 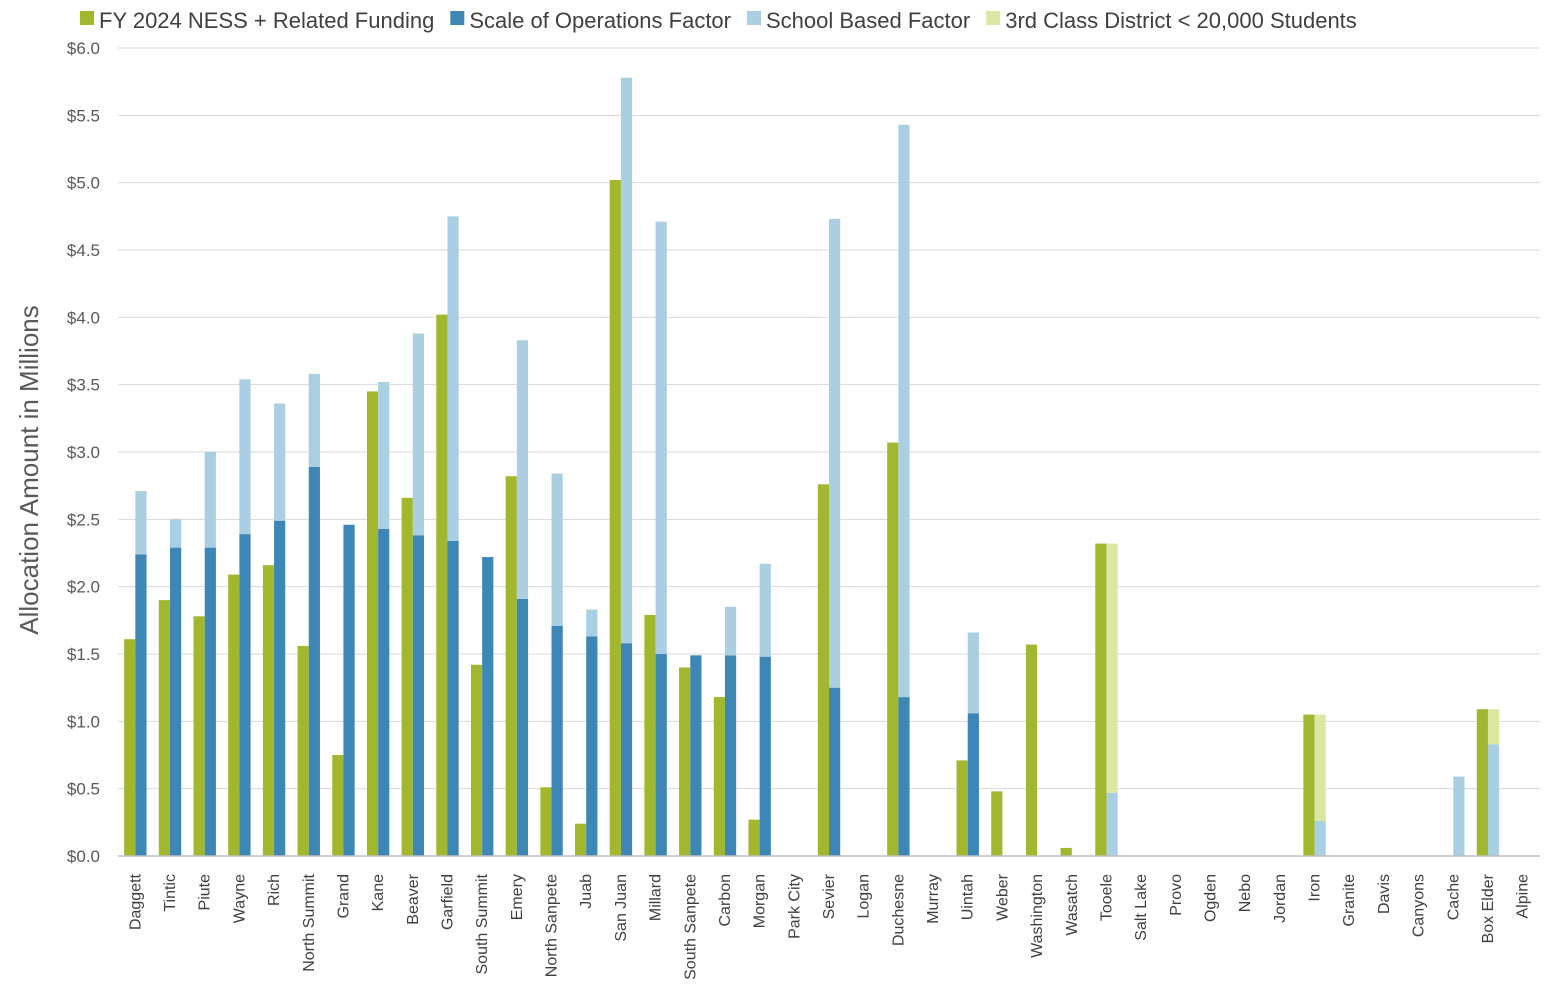 I want to click on legend-label: Scale of Operations Factor, so click(x=600, y=20).